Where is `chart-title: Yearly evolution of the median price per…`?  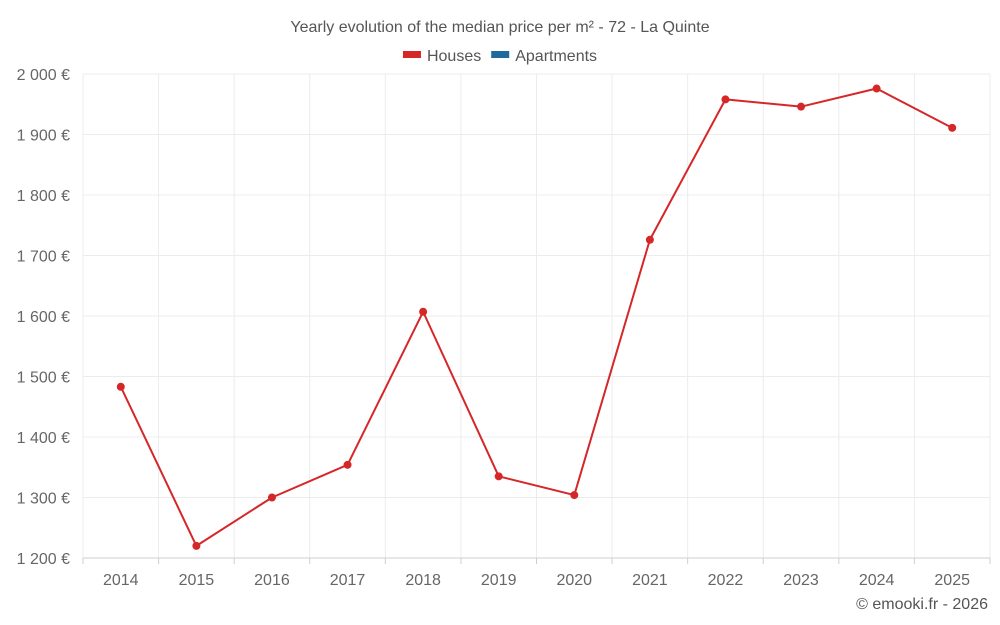
chart-title: Yearly evolution of the median price per… is located at coordinates (499, 27).